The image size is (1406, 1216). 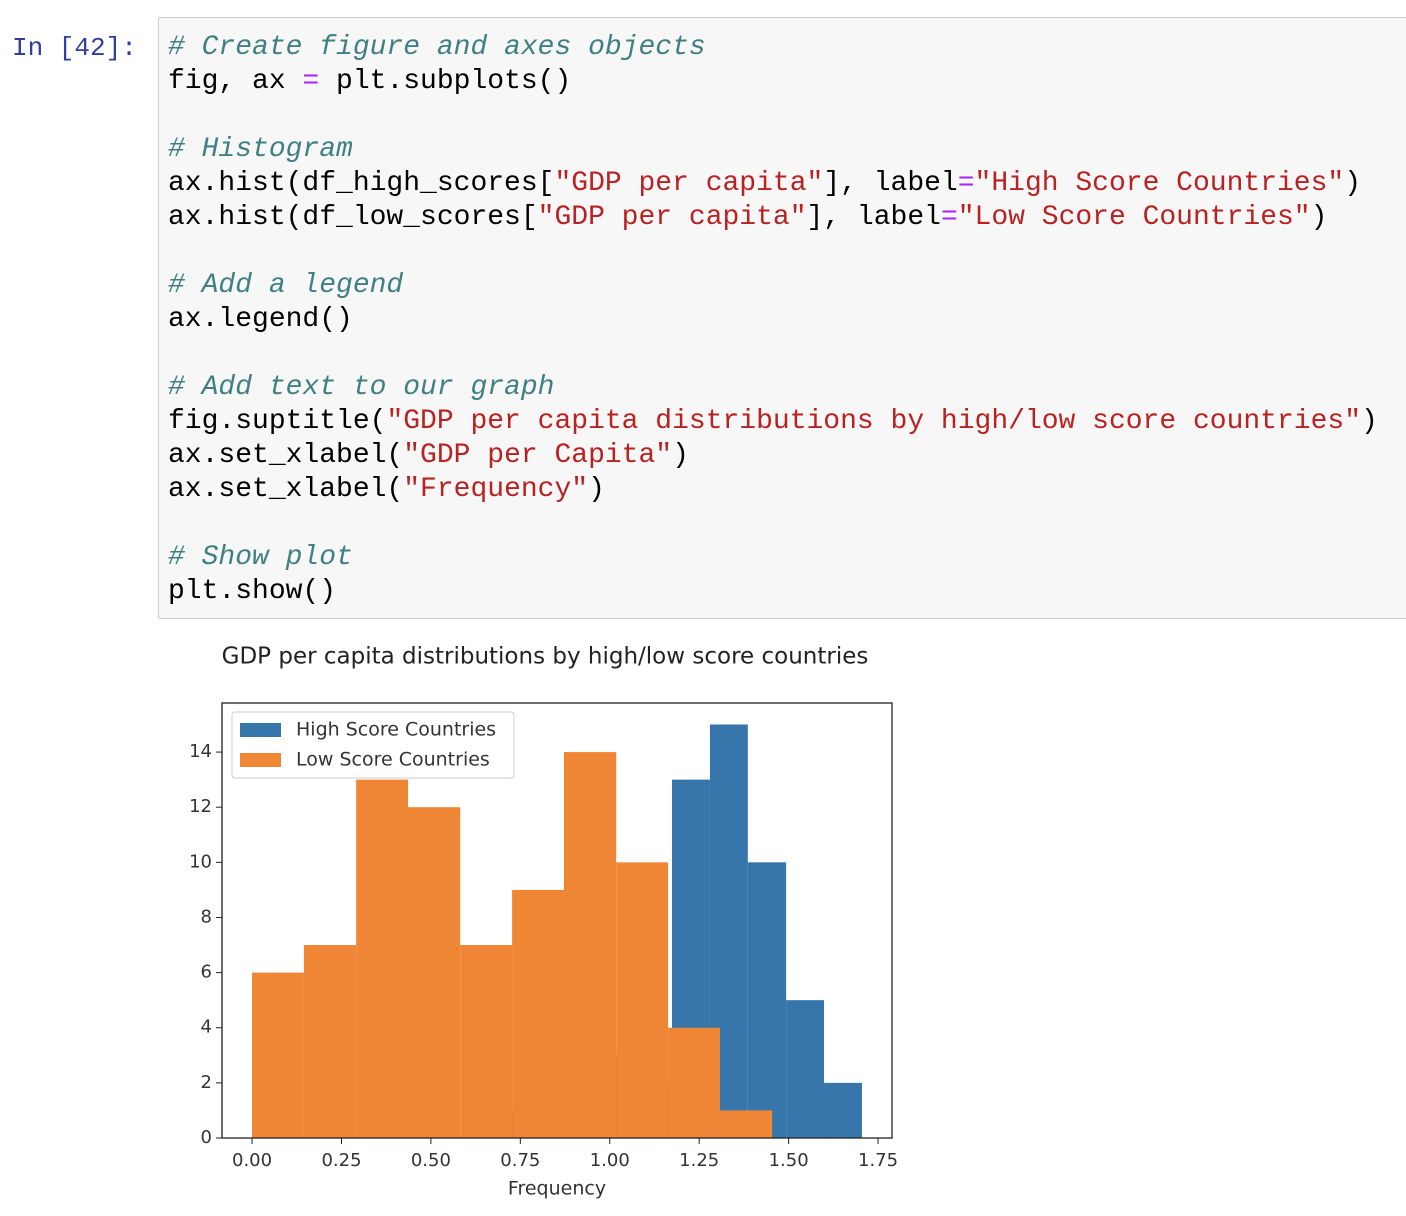 I want to click on y-tick-label: 10, so click(x=200, y=861).